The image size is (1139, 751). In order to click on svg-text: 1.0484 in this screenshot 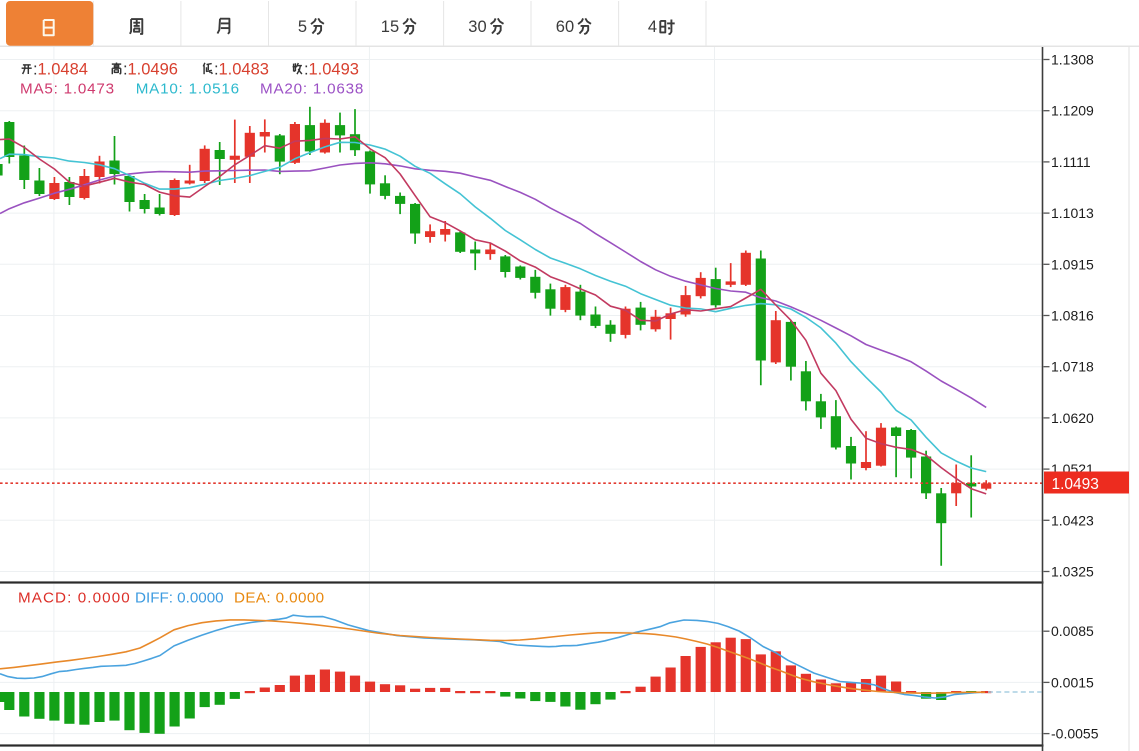, I will do `click(63, 70)`.